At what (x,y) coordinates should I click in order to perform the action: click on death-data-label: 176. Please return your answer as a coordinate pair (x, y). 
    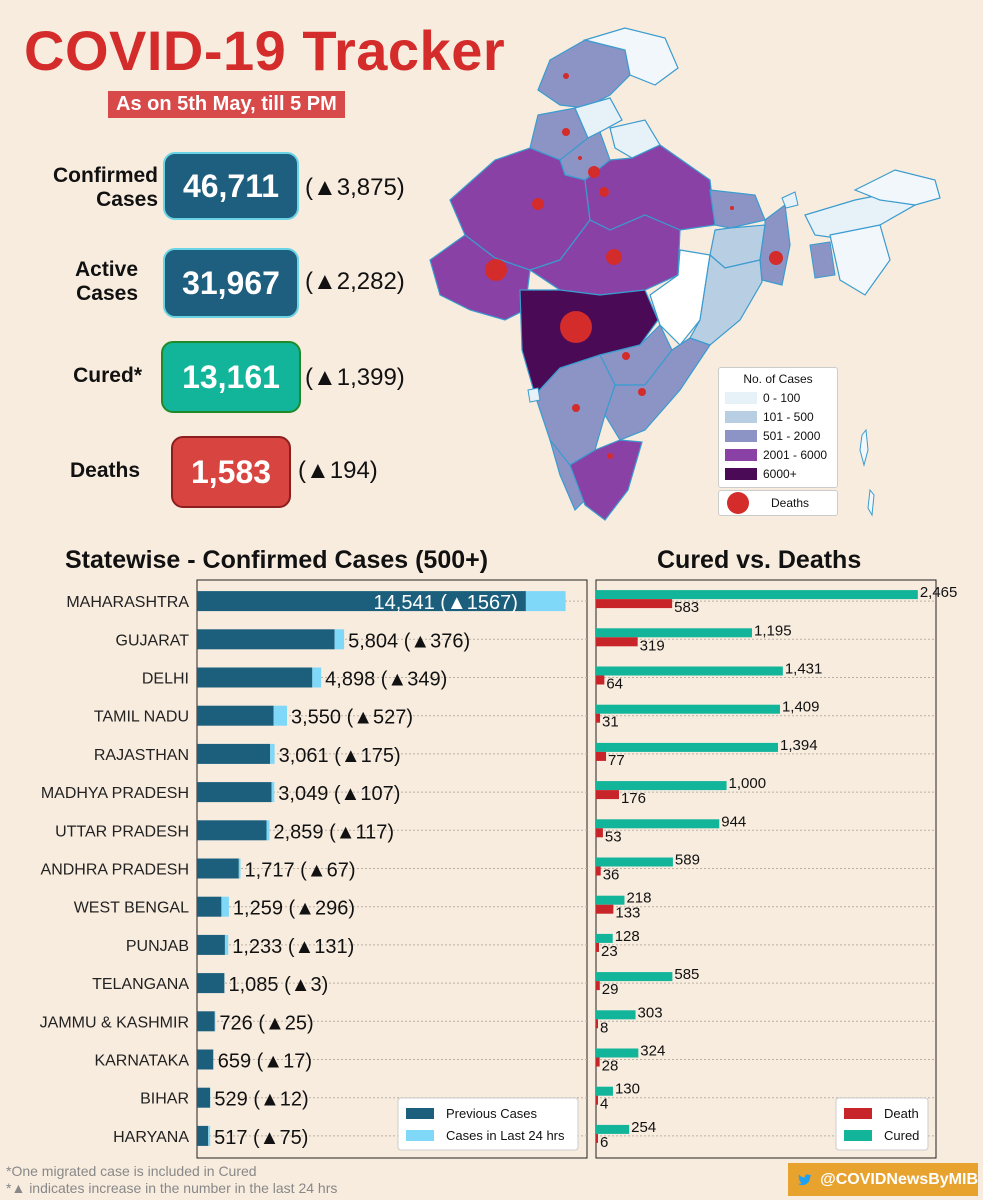
    Looking at the image, I should click on (633, 798).